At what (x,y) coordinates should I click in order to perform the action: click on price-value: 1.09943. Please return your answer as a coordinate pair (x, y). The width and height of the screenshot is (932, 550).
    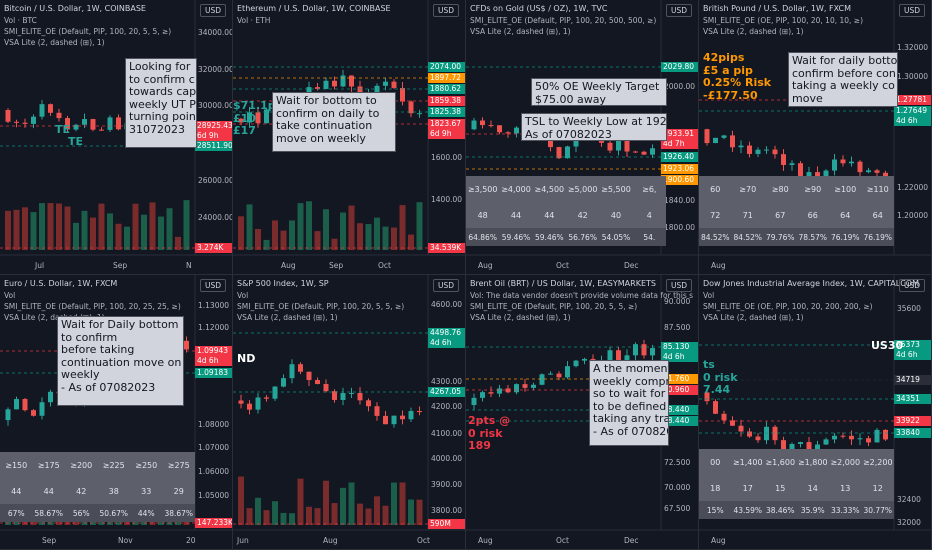
    Looking at the image, I should click on (213, 350).